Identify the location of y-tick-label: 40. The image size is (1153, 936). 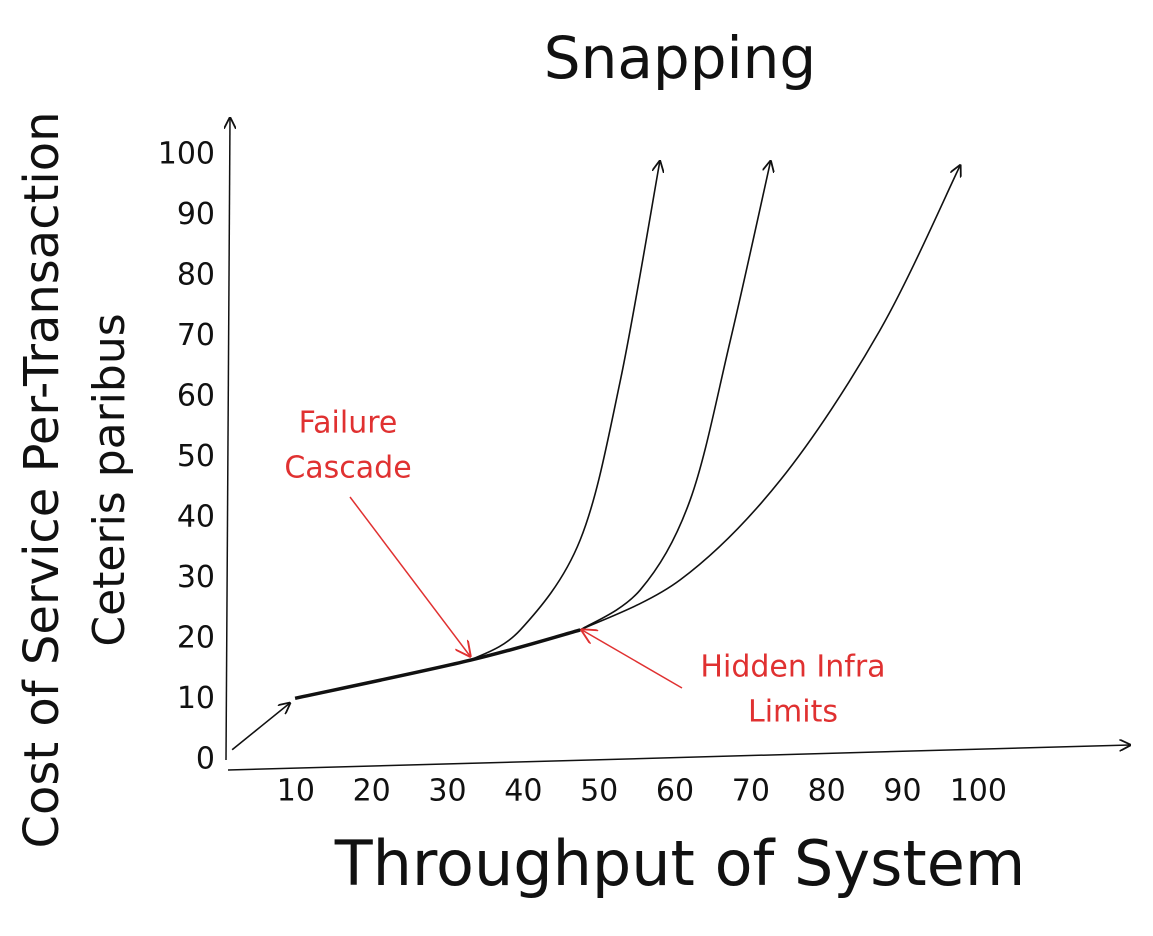
(196, 517).